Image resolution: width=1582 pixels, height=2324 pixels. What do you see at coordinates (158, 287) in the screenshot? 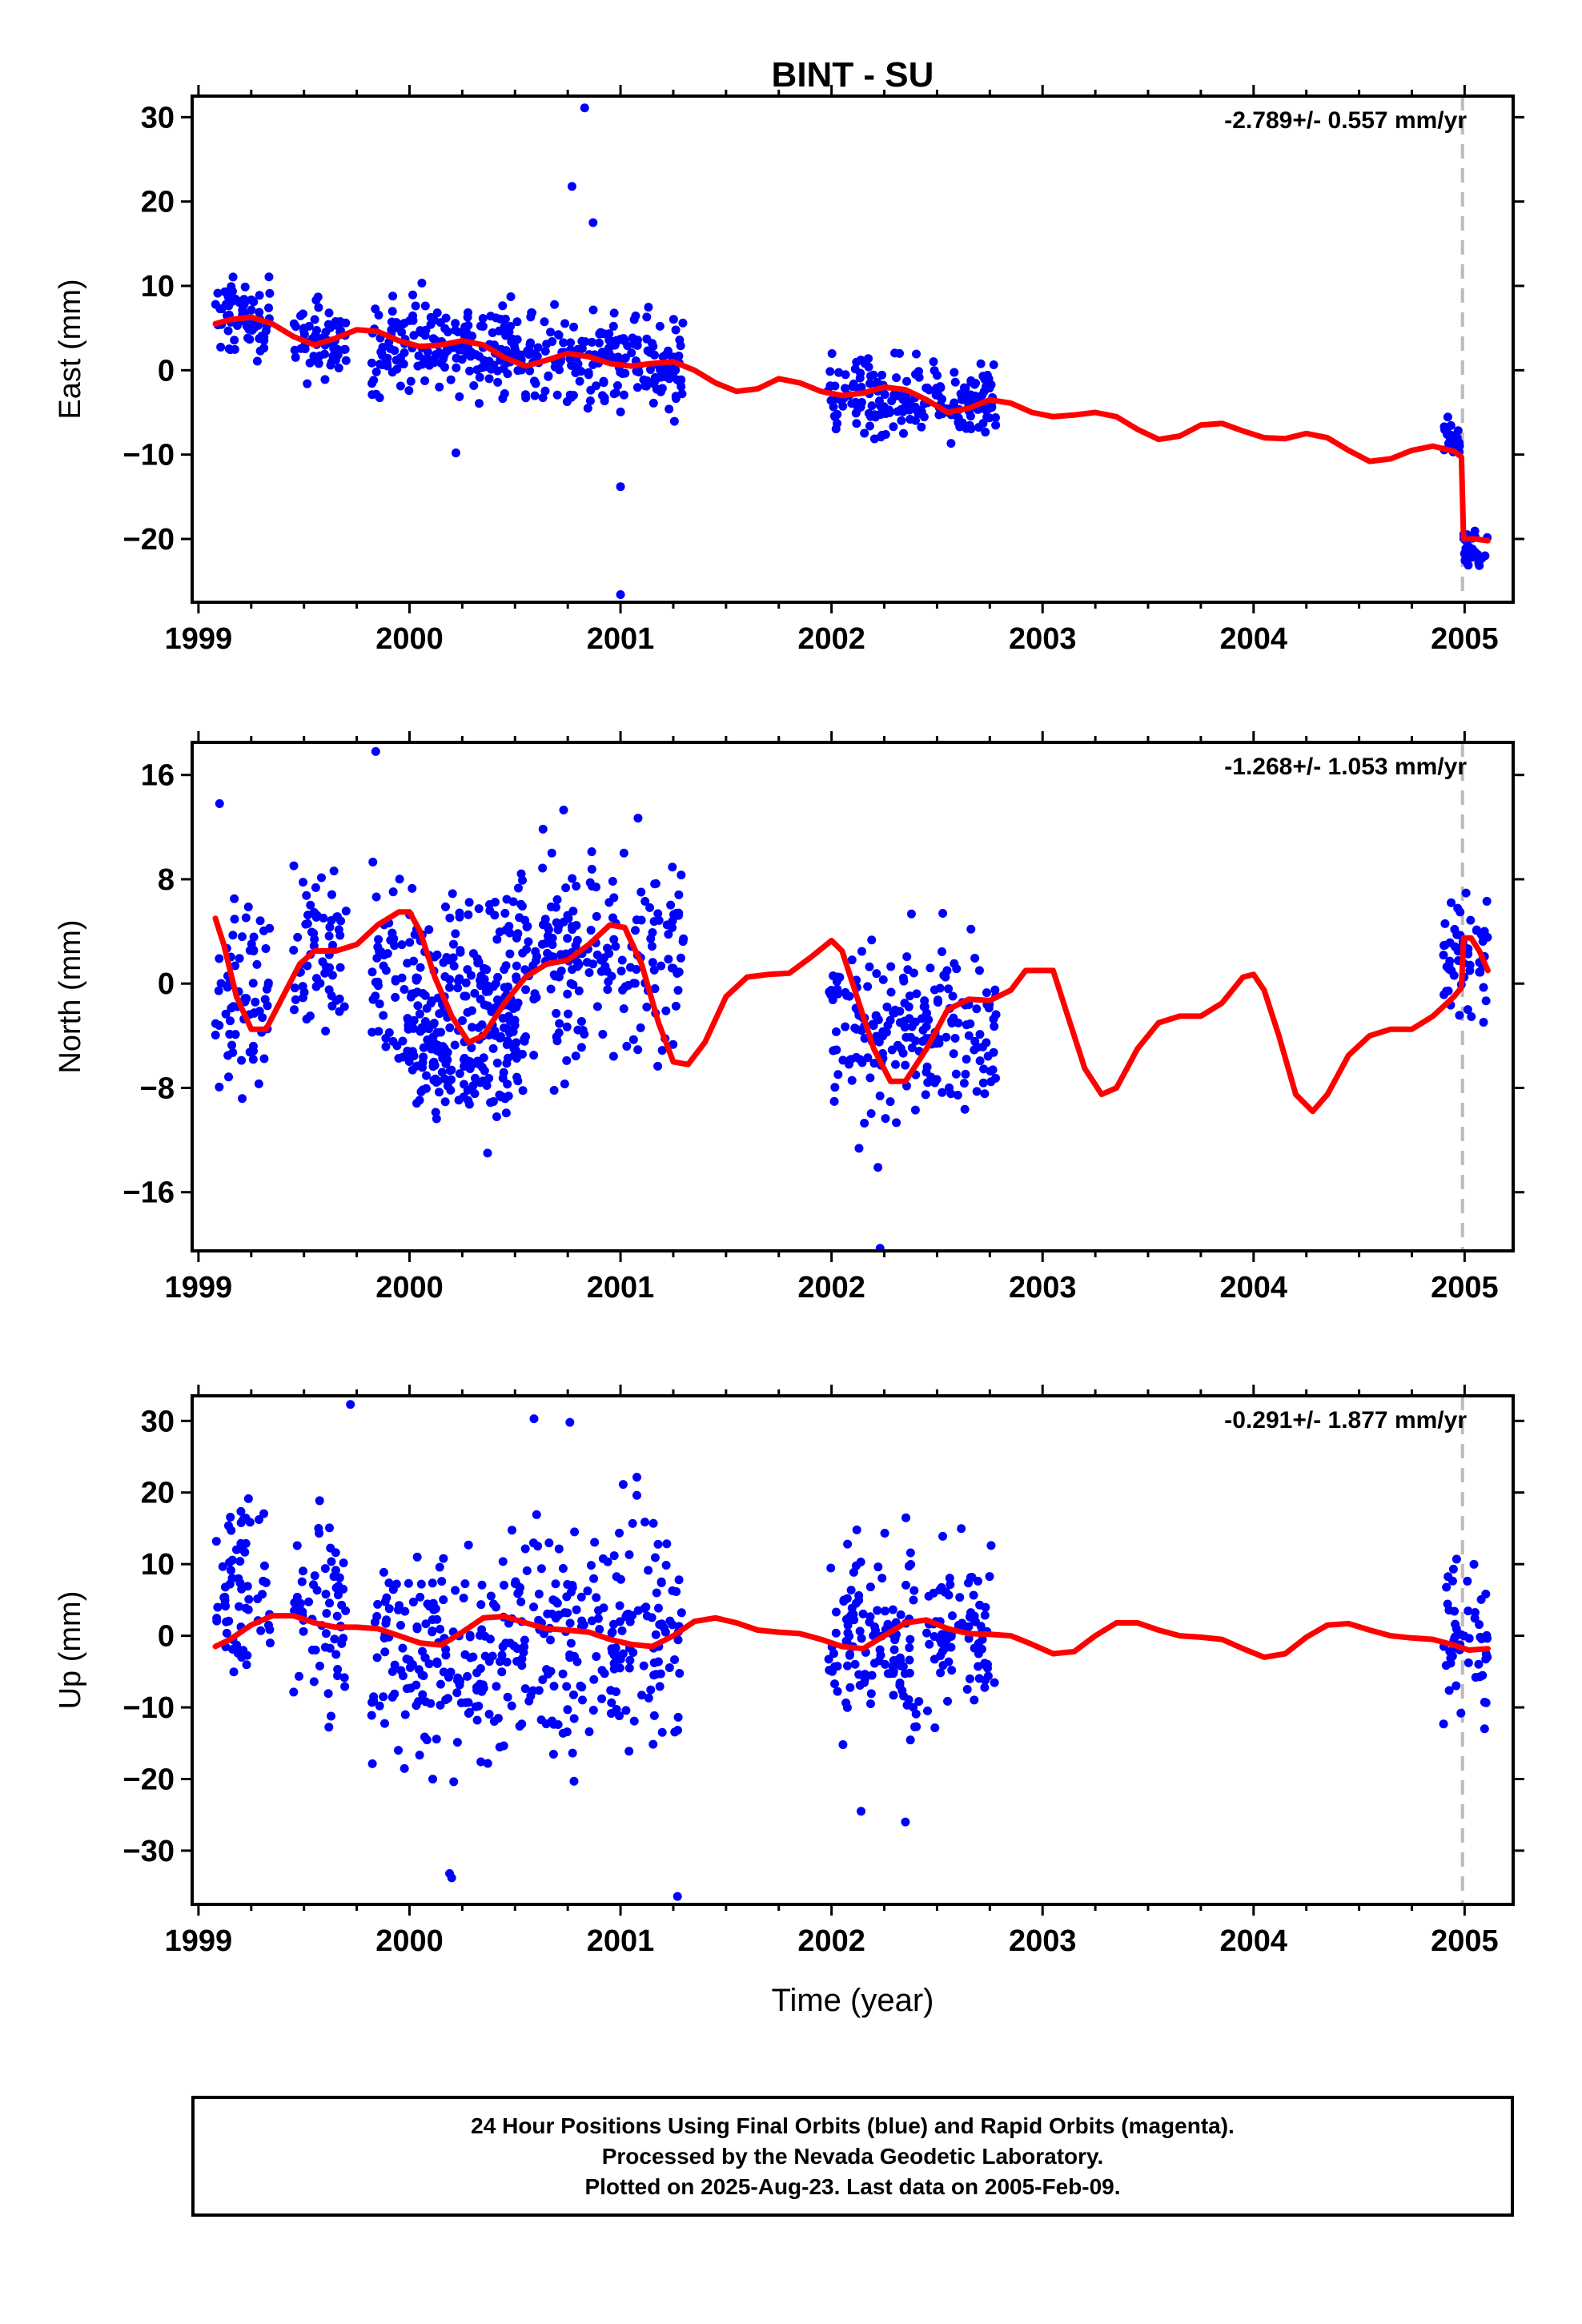
I see `y-tick-label: 10` at bounding box center [158, 287].